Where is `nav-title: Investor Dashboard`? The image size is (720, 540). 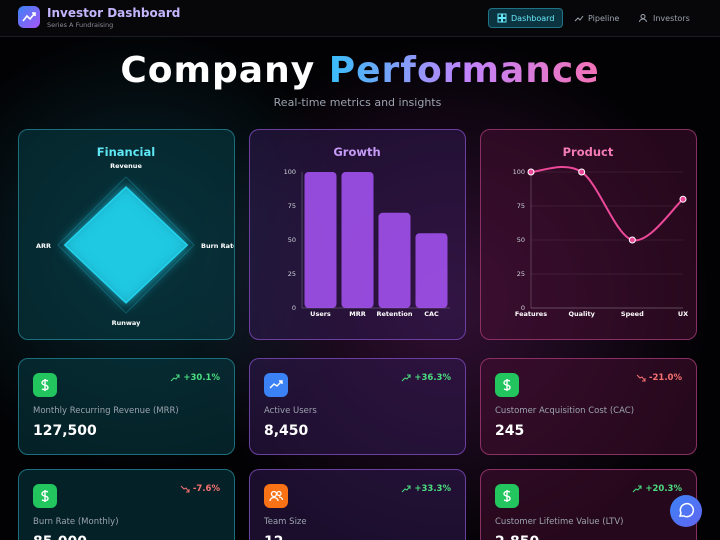
nav-title: Investor Dashboard is located at coordinates (114, 13).